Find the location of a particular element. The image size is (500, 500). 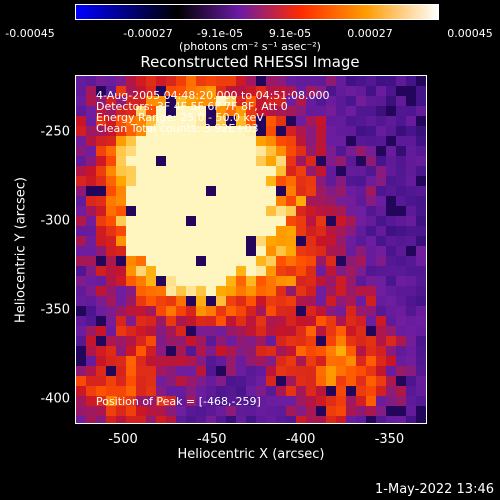

colorbar-tick-label: -0.00027 is located at coordinates (148, 33).